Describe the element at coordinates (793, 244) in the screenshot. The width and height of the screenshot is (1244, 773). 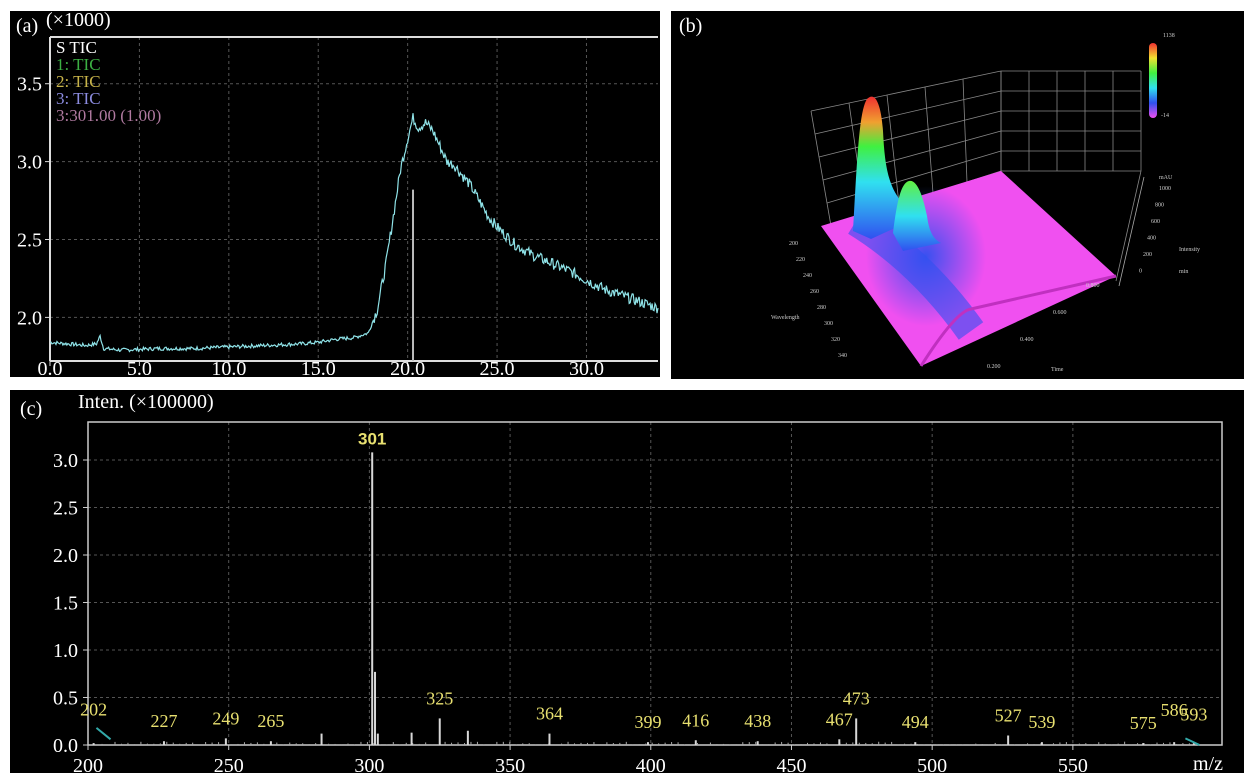
I see `wavelength-tick-label: 200` at that location.